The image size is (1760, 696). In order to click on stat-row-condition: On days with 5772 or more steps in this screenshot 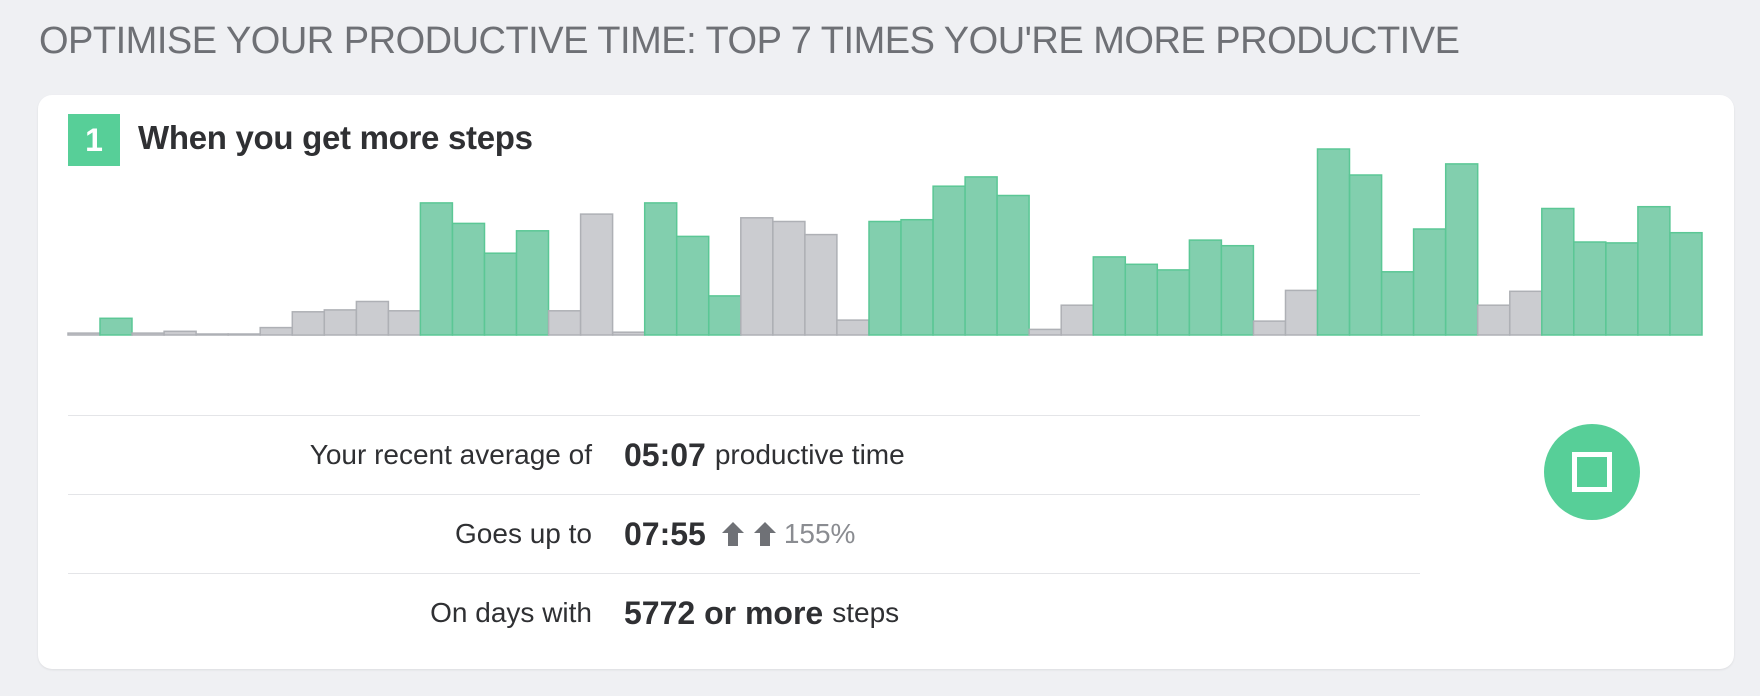, I will do `click(744, 612)`.